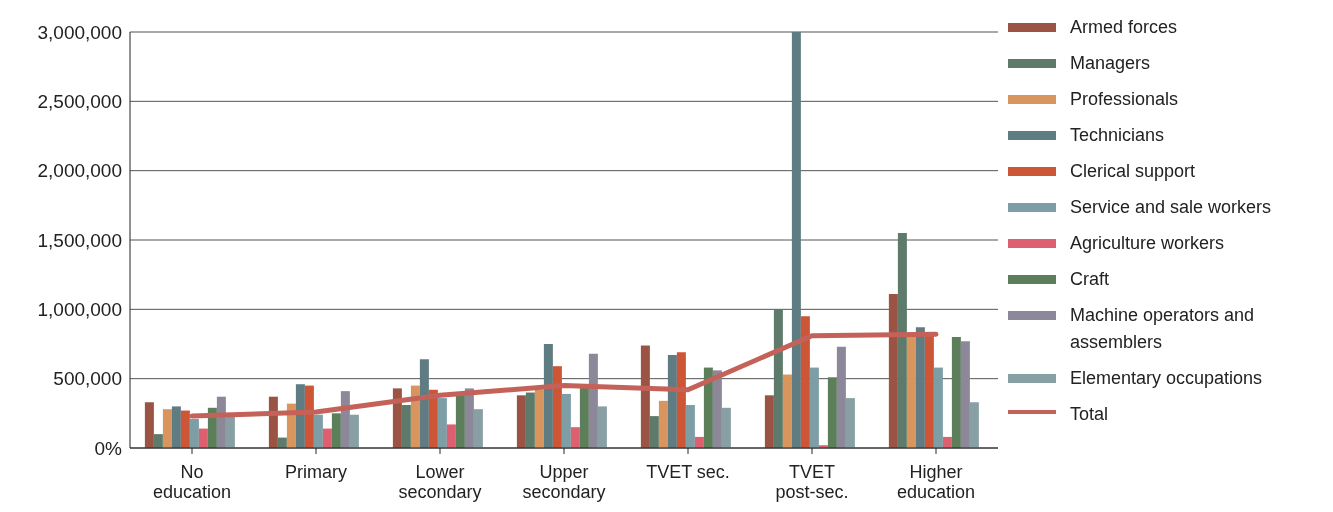  What do you see at coordinates (1147, 243) in the screenshot?
I see `legend-label: Agriculture workers` at bounding box center [1147, 243].